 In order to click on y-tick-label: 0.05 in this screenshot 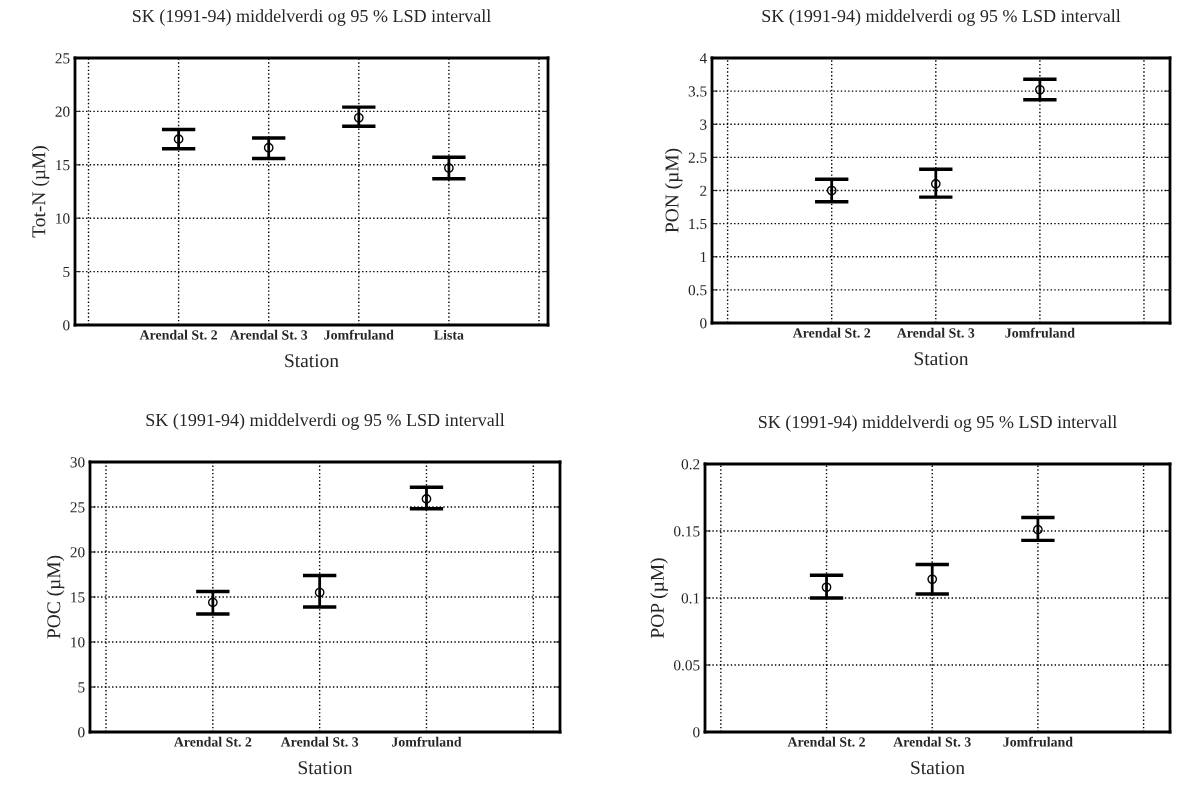, I will do `click(686, 665)`.